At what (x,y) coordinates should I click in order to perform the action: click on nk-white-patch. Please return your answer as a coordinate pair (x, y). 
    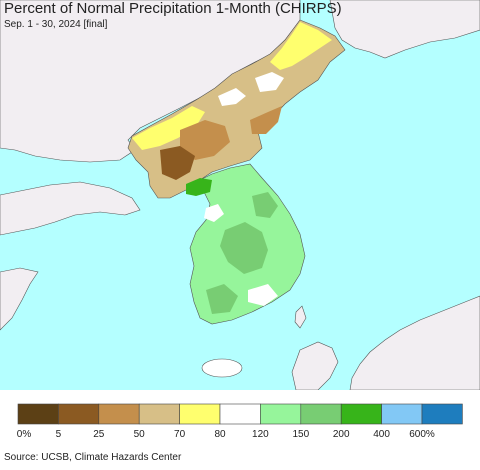
    Looking at the image, I should click on (269, 82).